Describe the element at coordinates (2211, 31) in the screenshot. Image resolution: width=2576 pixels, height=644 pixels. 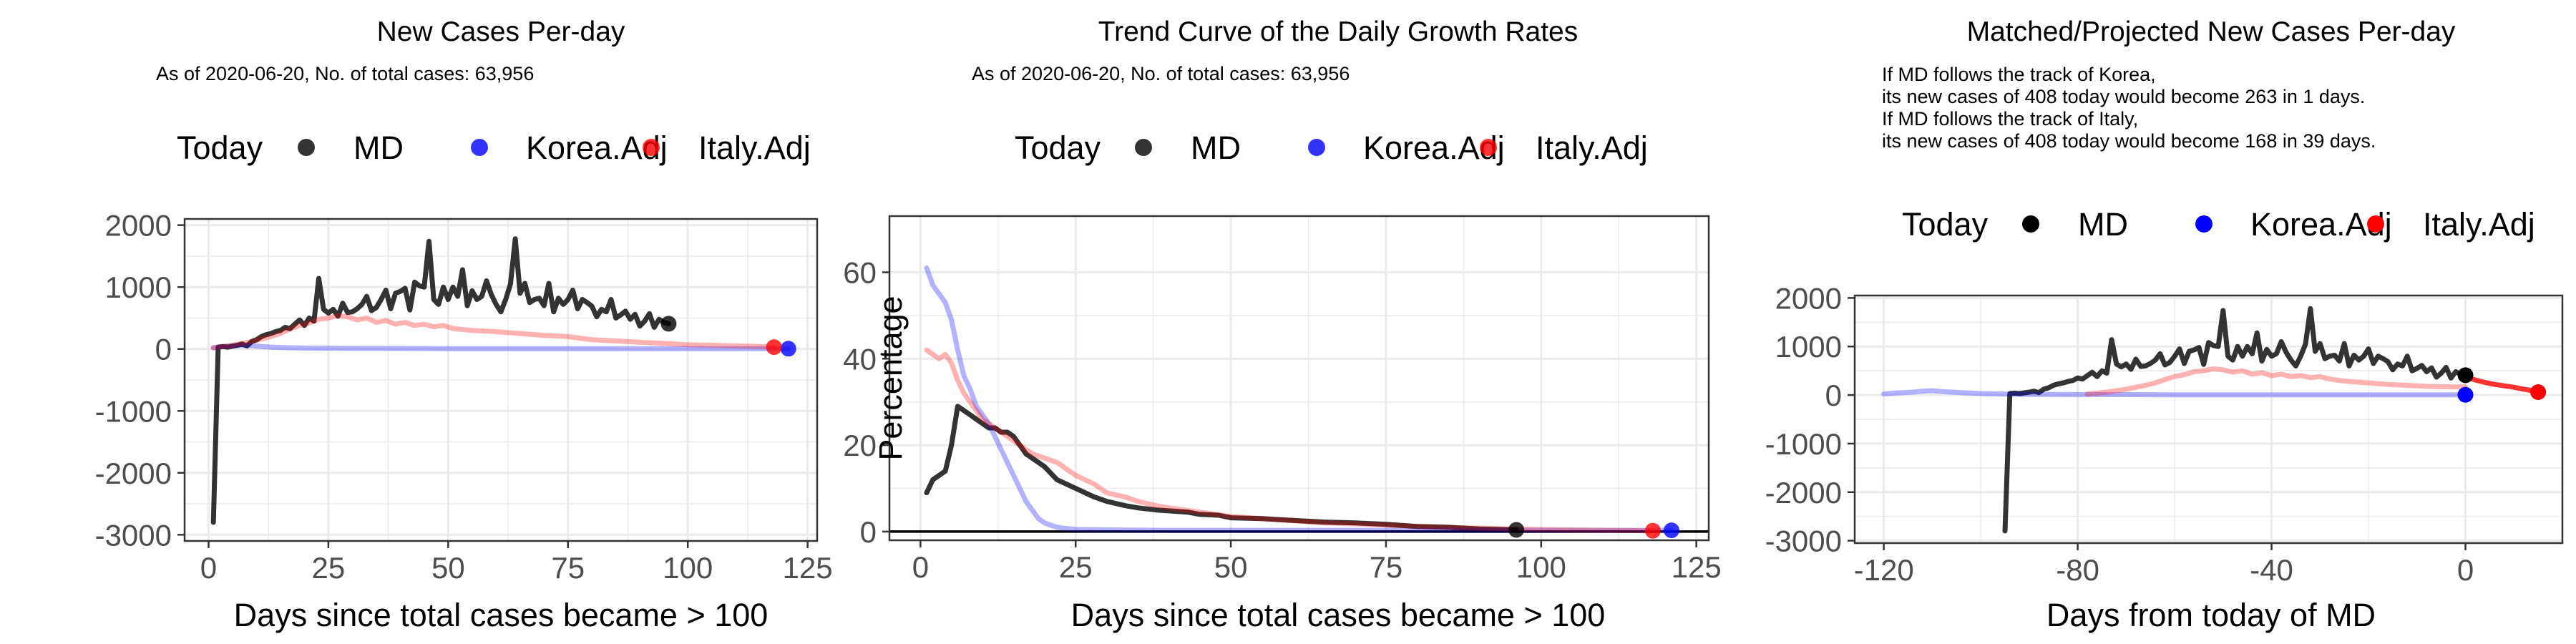
I see `chart-title: Matched/Projected New Cases Per-day` at that location.